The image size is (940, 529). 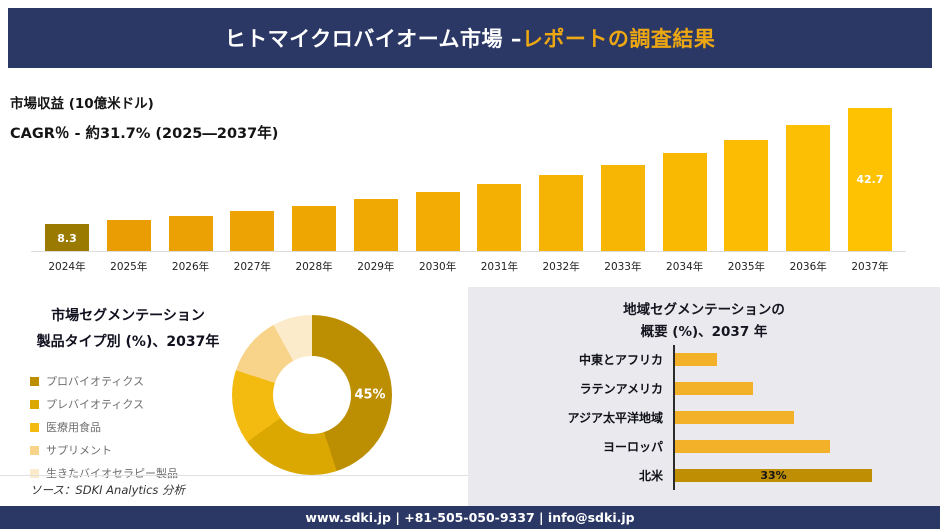 I want to click on regional-bar-chart: 中東とアフリカ ラテンアメリカアジア太平洋地域ヨーロッパ北米 33%, so click(x=704, y=417).